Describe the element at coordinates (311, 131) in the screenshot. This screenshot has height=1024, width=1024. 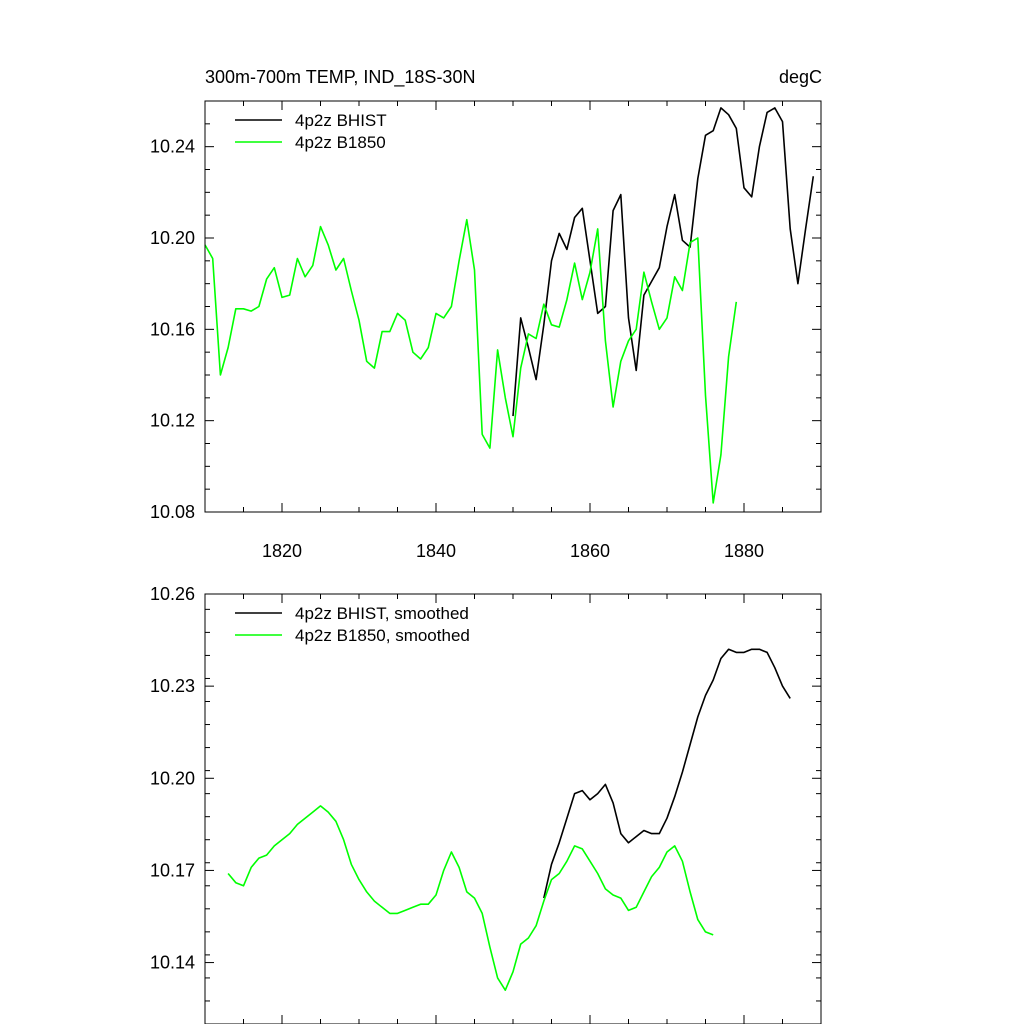
I see `top-legend: 4p2z BHIST 4p2z B1850` at that location.